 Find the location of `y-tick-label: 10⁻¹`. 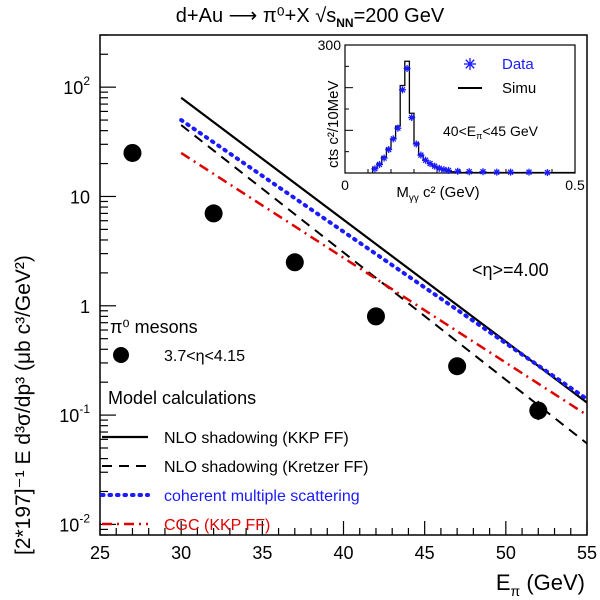

y-tick-label: 10⁻¹ is located at coordinates (74, 414).